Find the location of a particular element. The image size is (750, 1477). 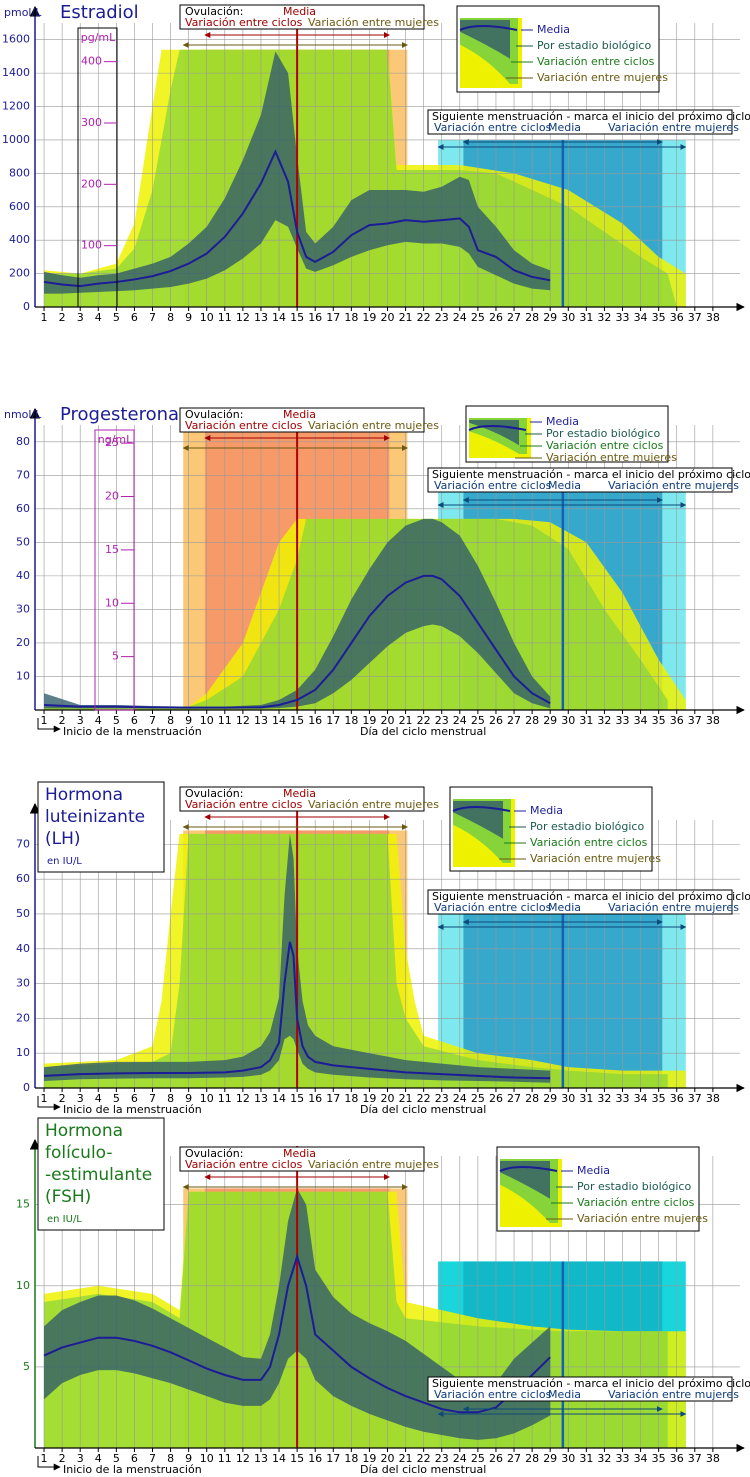

y2-tick-label: 100 is located at coordinates (91, 245).